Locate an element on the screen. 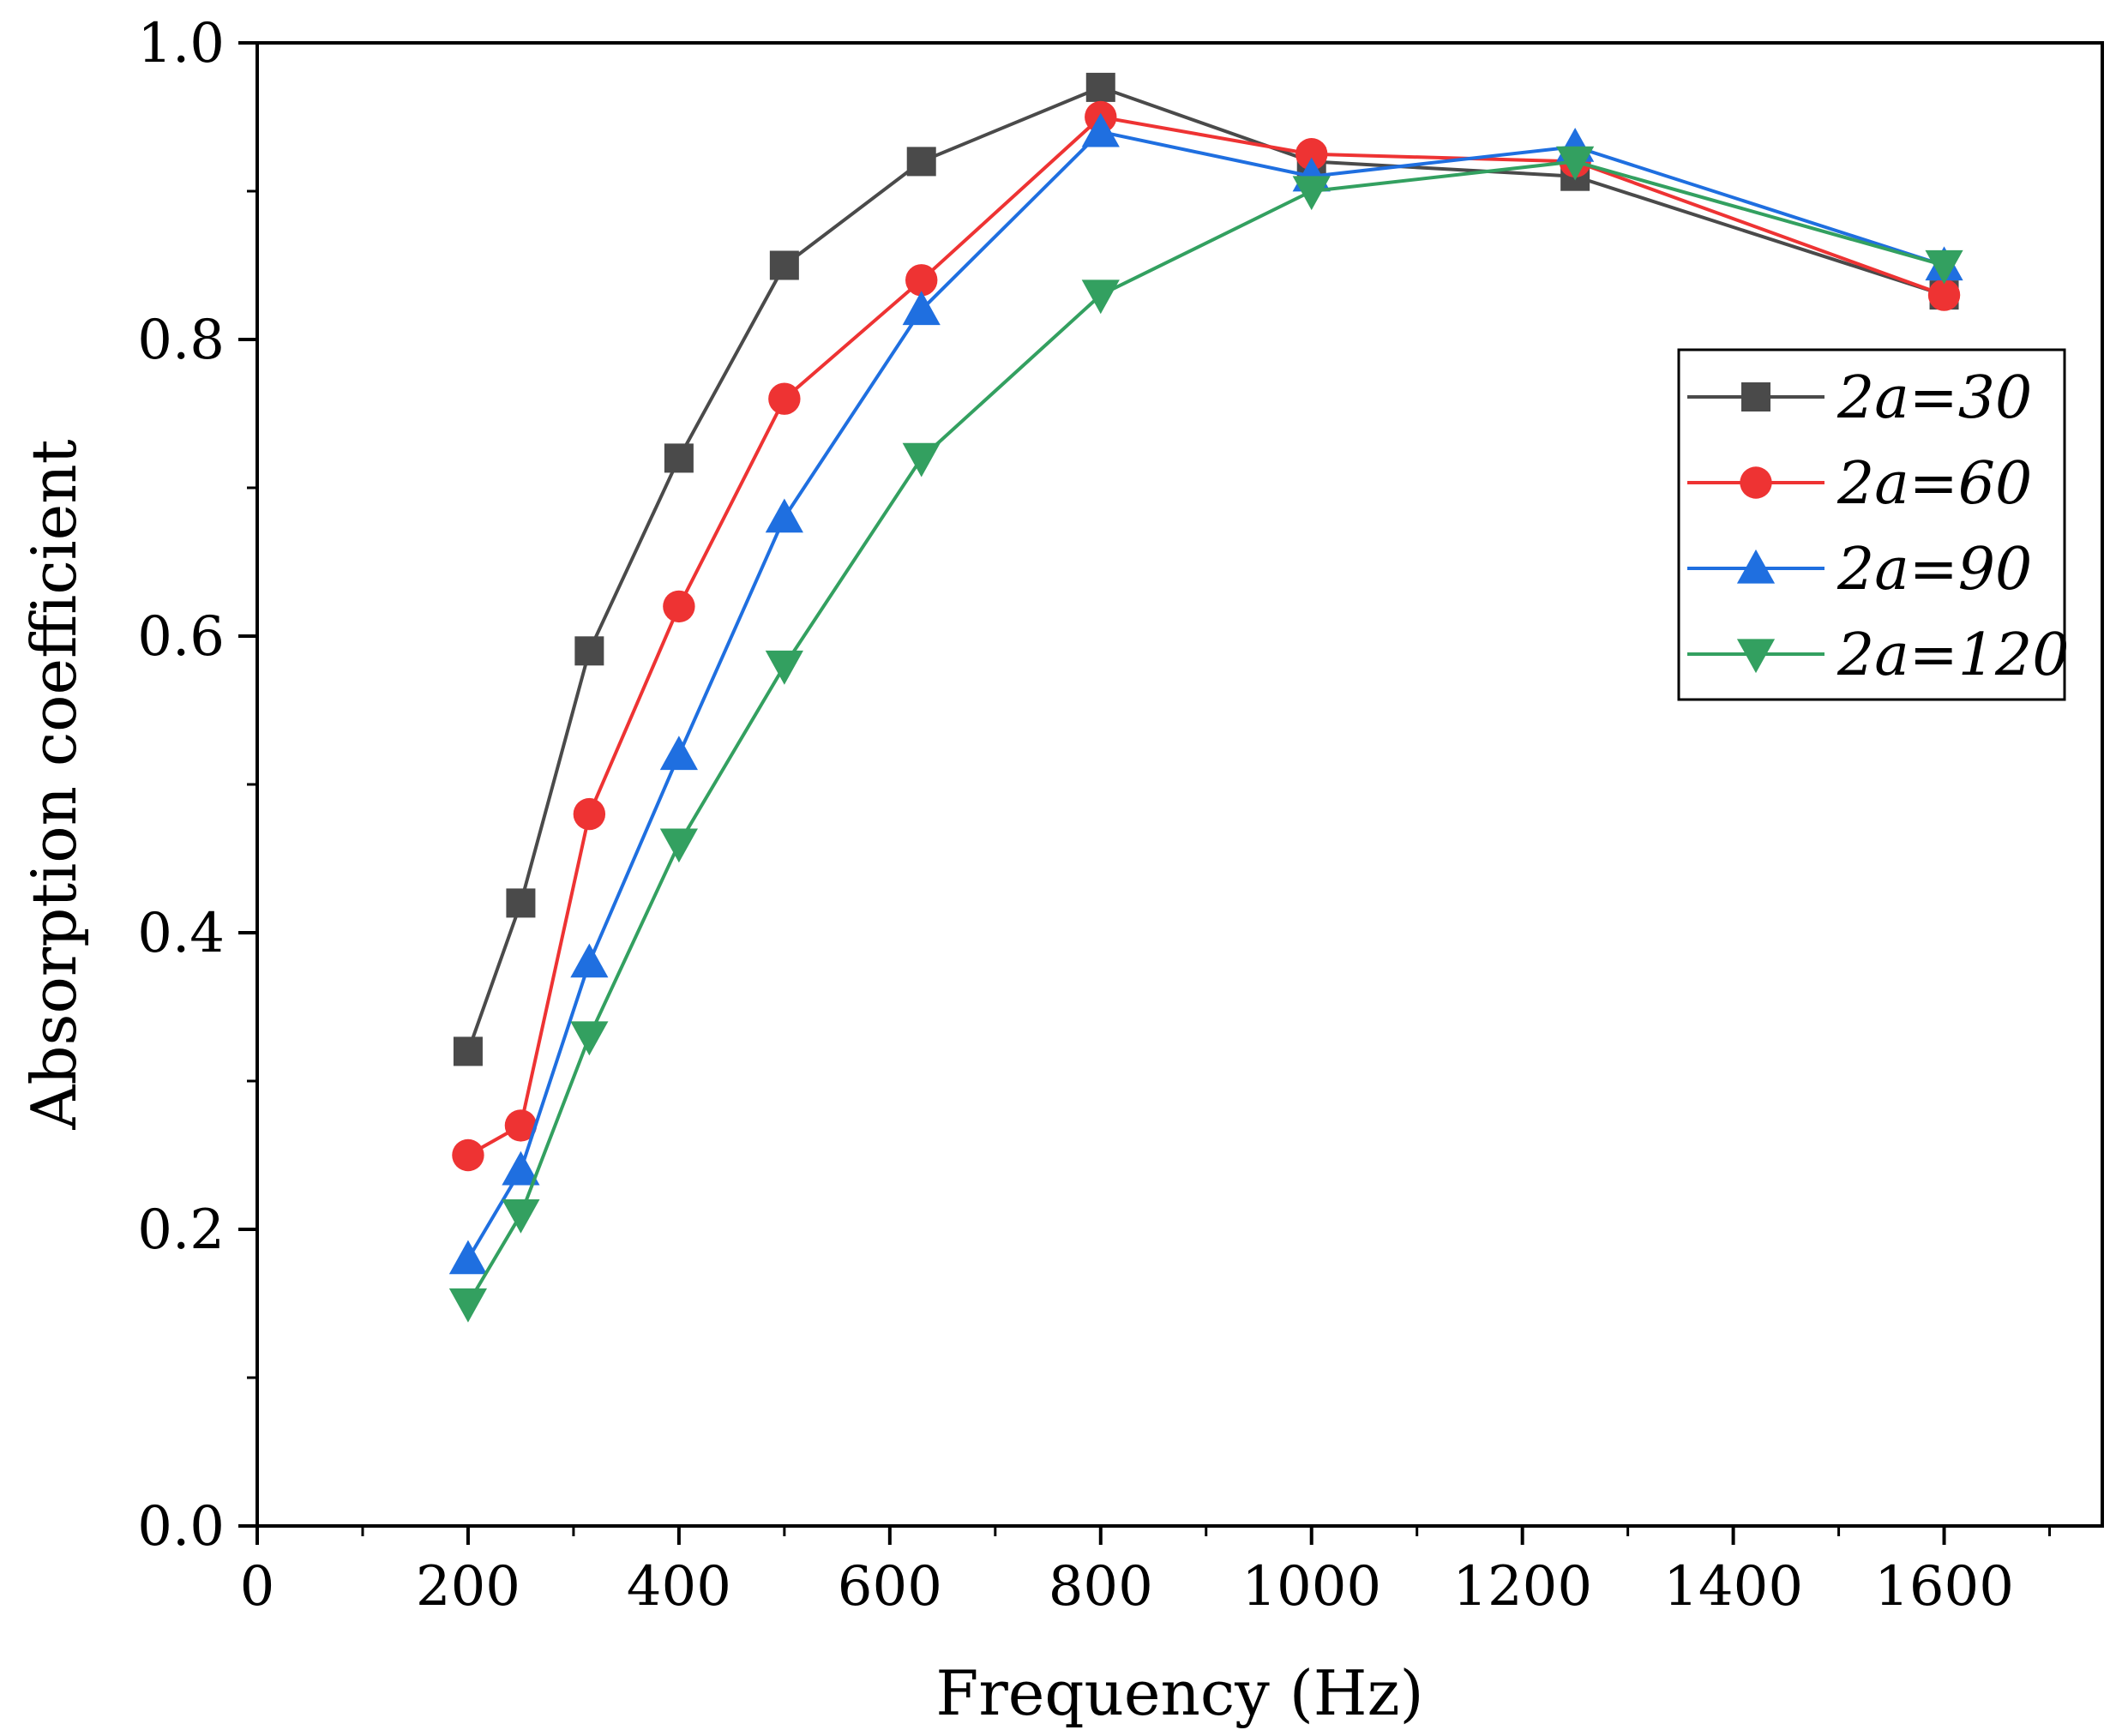 This screenshot has height=1736, width=2122. x-axis-title: Frequency (Hz) is located at coordinates (1179, 1693).